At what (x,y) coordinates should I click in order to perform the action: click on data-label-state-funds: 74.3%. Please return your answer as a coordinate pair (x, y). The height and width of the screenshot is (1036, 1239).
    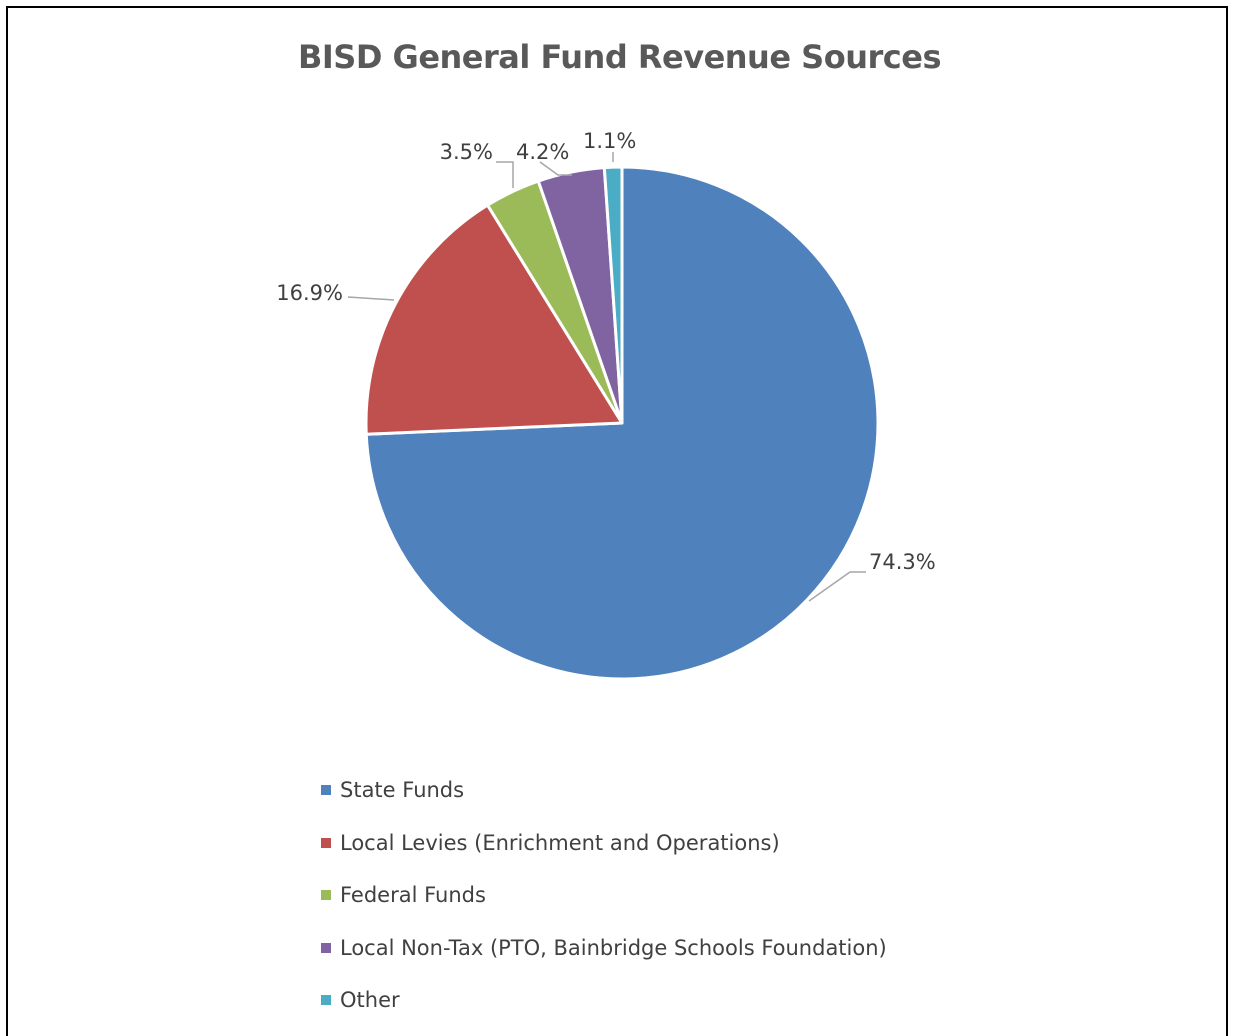
    Looking at the image, I should click on (902, 562).